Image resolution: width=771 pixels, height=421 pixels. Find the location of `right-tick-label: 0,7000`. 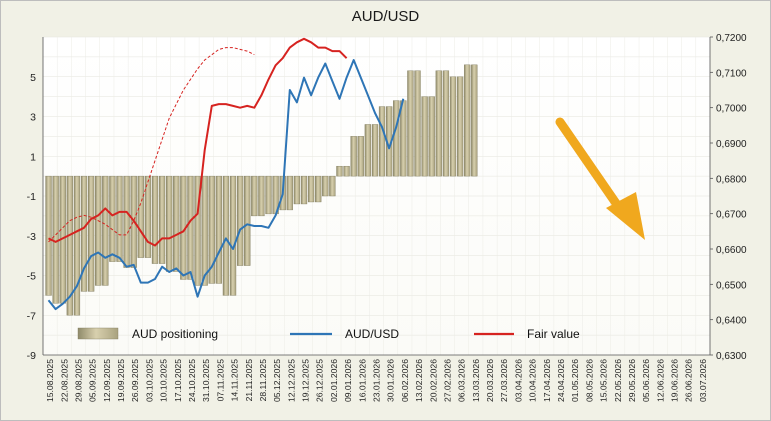

right-tick-label: 0,7000 is located at coordinates (731, 109).